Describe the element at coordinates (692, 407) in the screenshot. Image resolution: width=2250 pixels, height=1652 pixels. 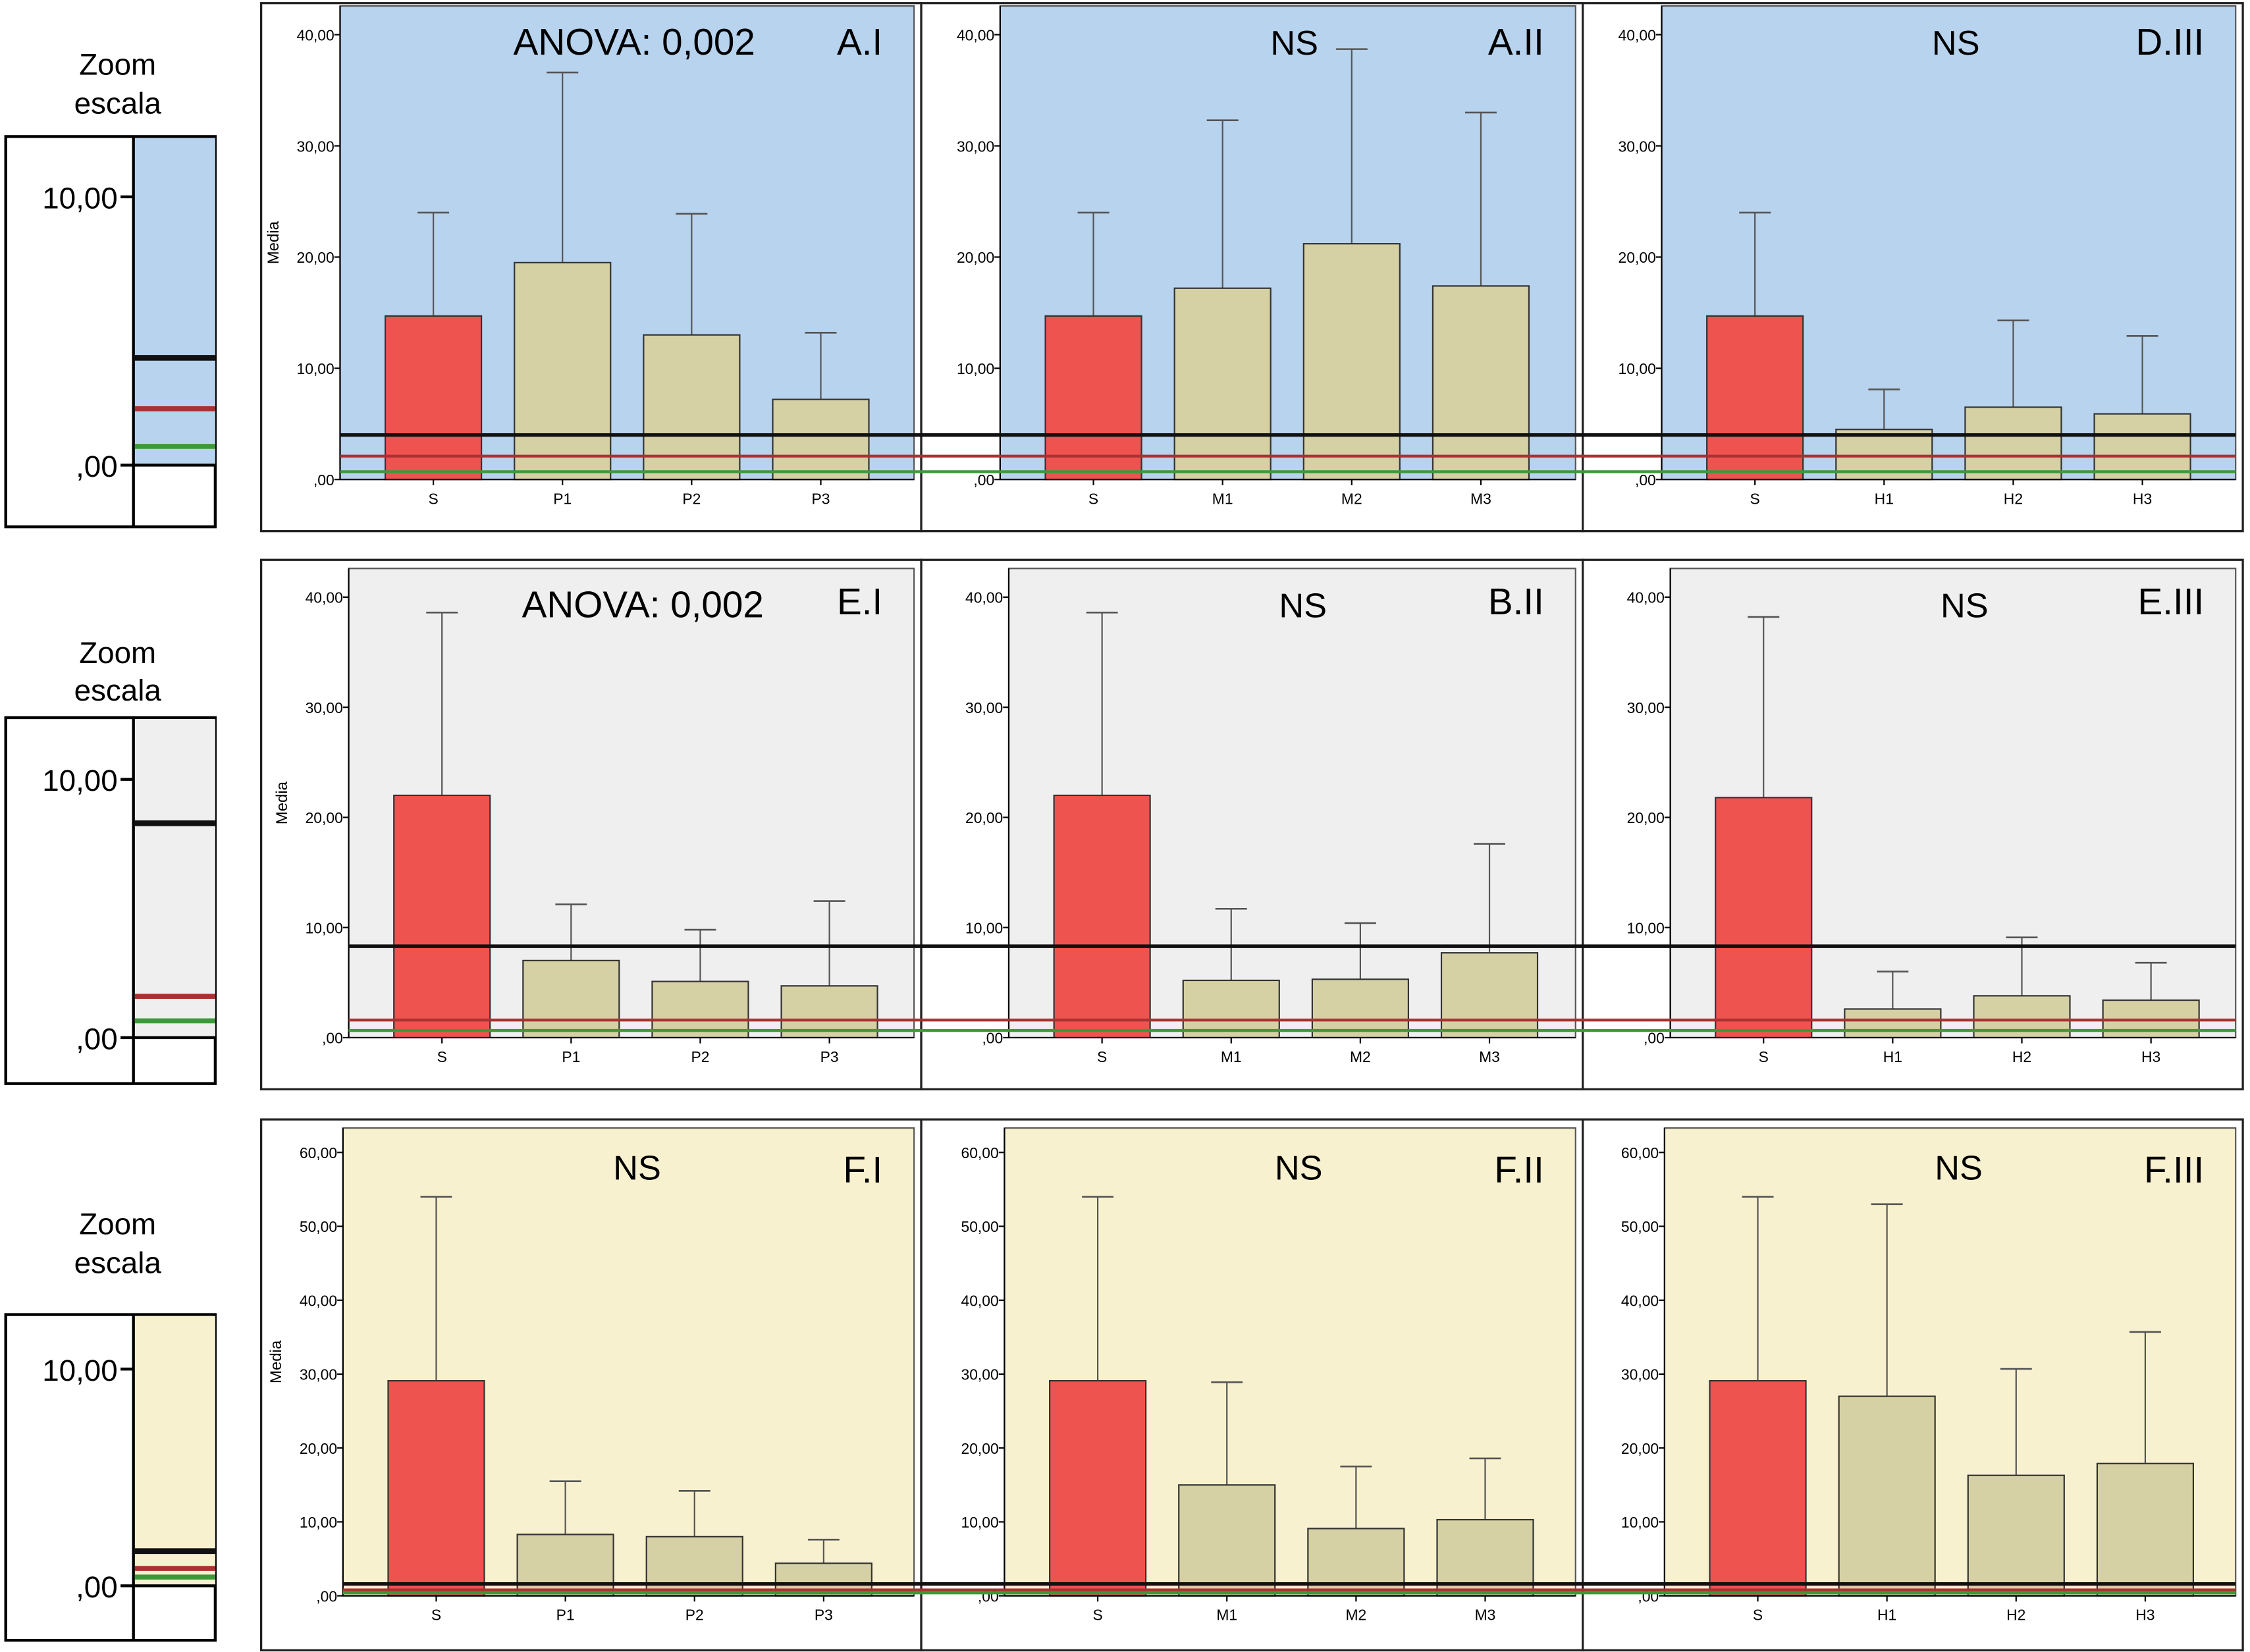
I see `bar-P2` at that location.